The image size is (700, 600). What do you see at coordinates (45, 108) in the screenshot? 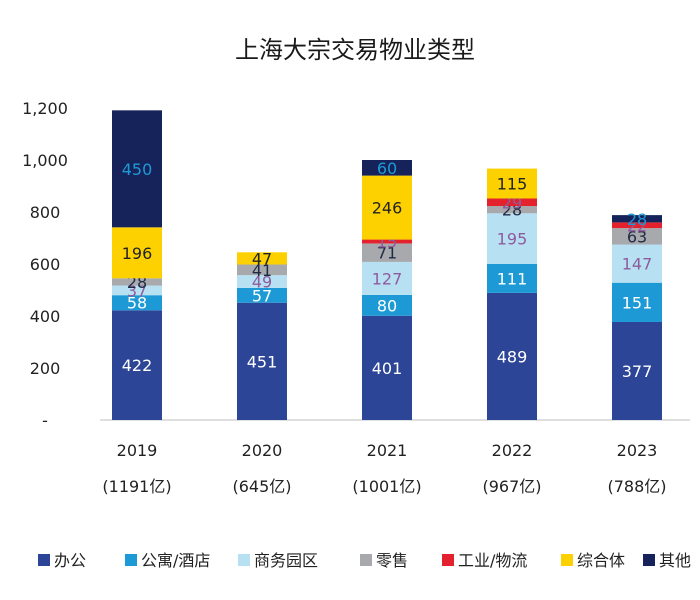
I see `y-tick-label: 1,200` at bounding box center [45, 108].